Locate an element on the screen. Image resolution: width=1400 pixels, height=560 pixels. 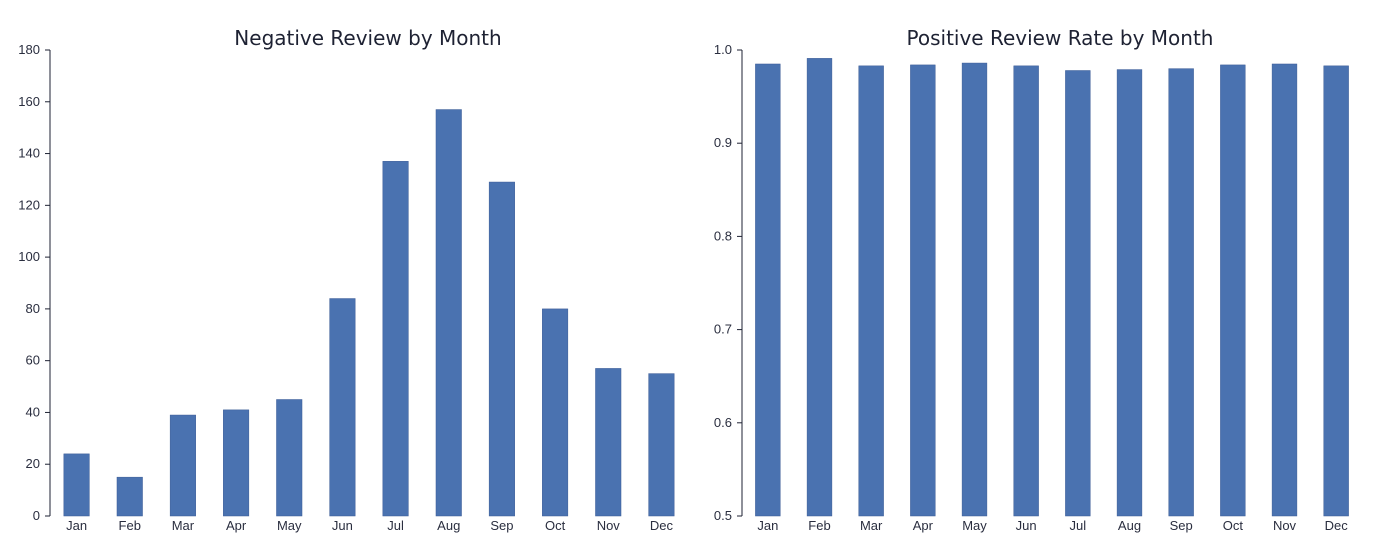
y-tick-label: 180 is located at coordinates (29, 49).